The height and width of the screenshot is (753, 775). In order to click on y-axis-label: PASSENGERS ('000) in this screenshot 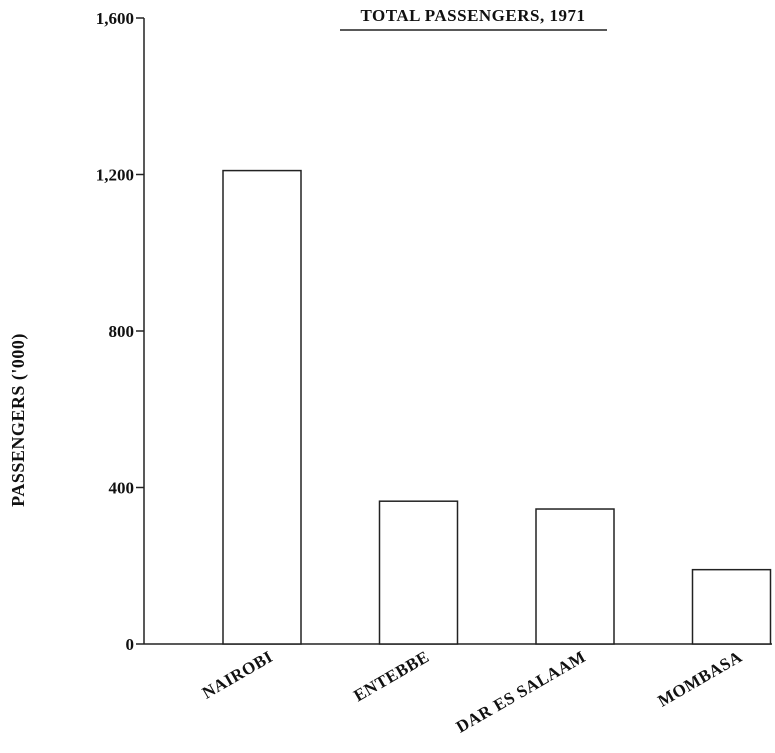, I will do `click(18, 420)`.